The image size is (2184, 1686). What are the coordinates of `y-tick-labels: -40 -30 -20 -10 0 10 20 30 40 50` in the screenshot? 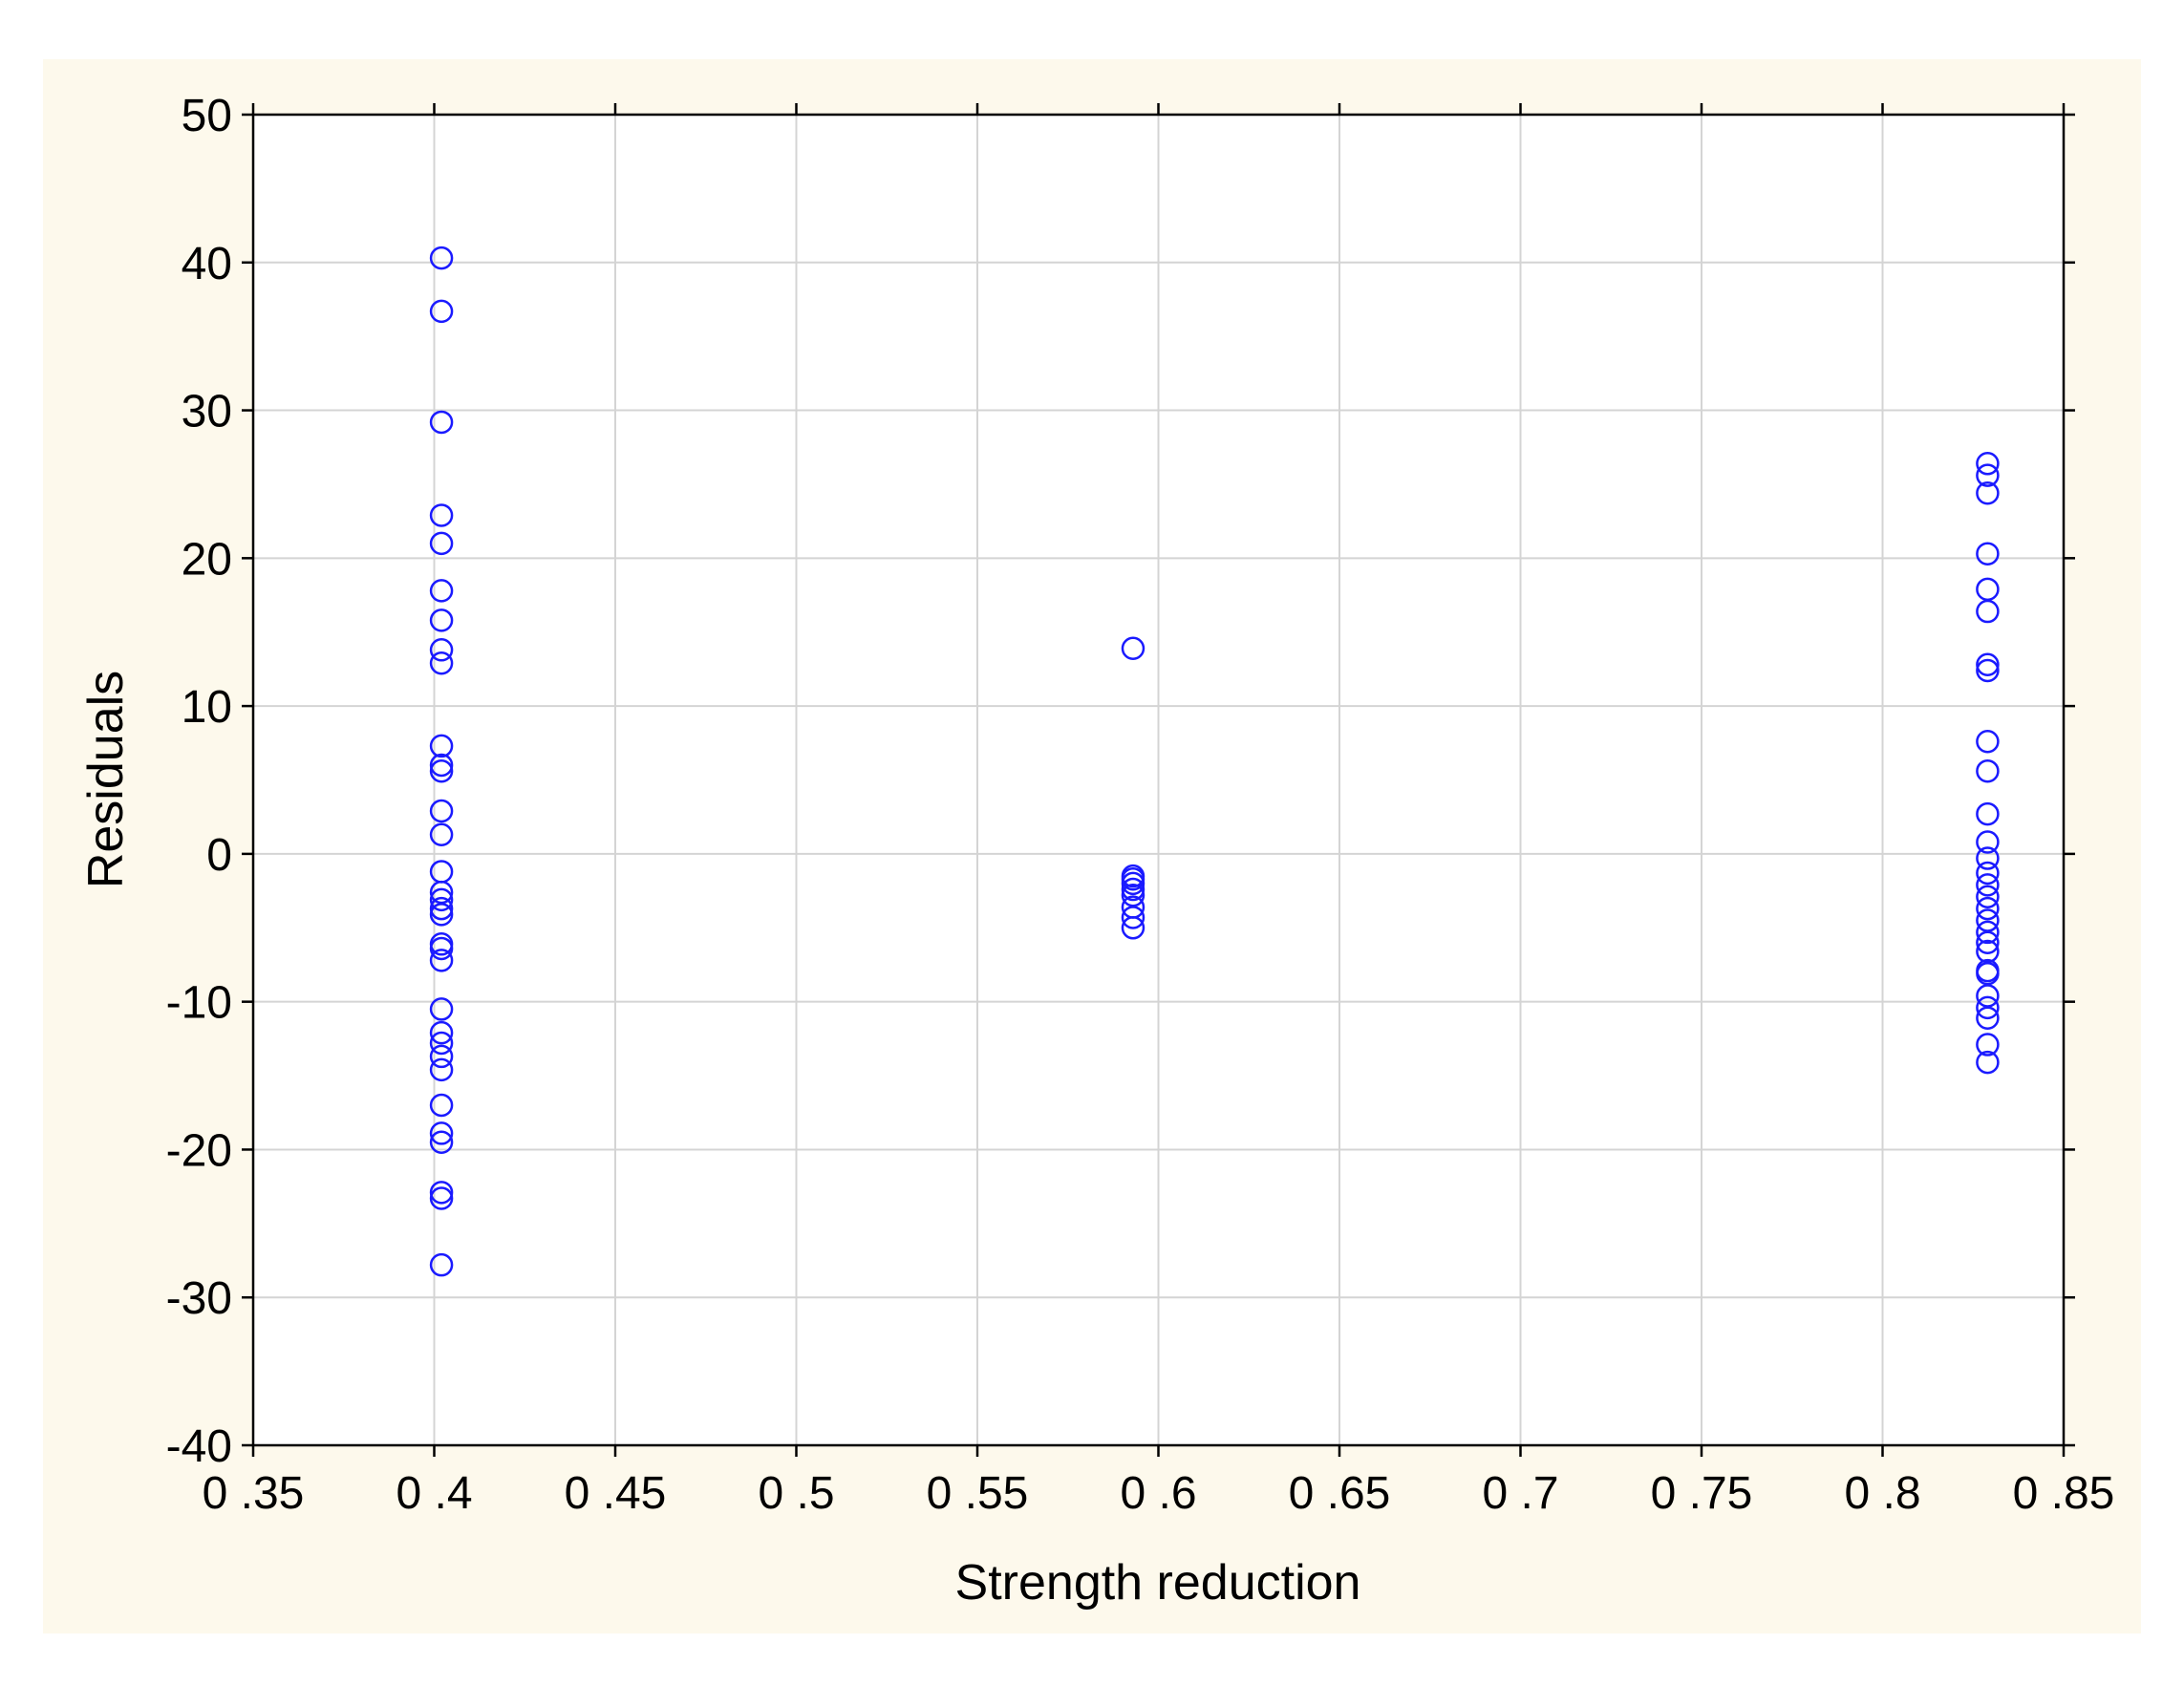 It's located at (199, 781).